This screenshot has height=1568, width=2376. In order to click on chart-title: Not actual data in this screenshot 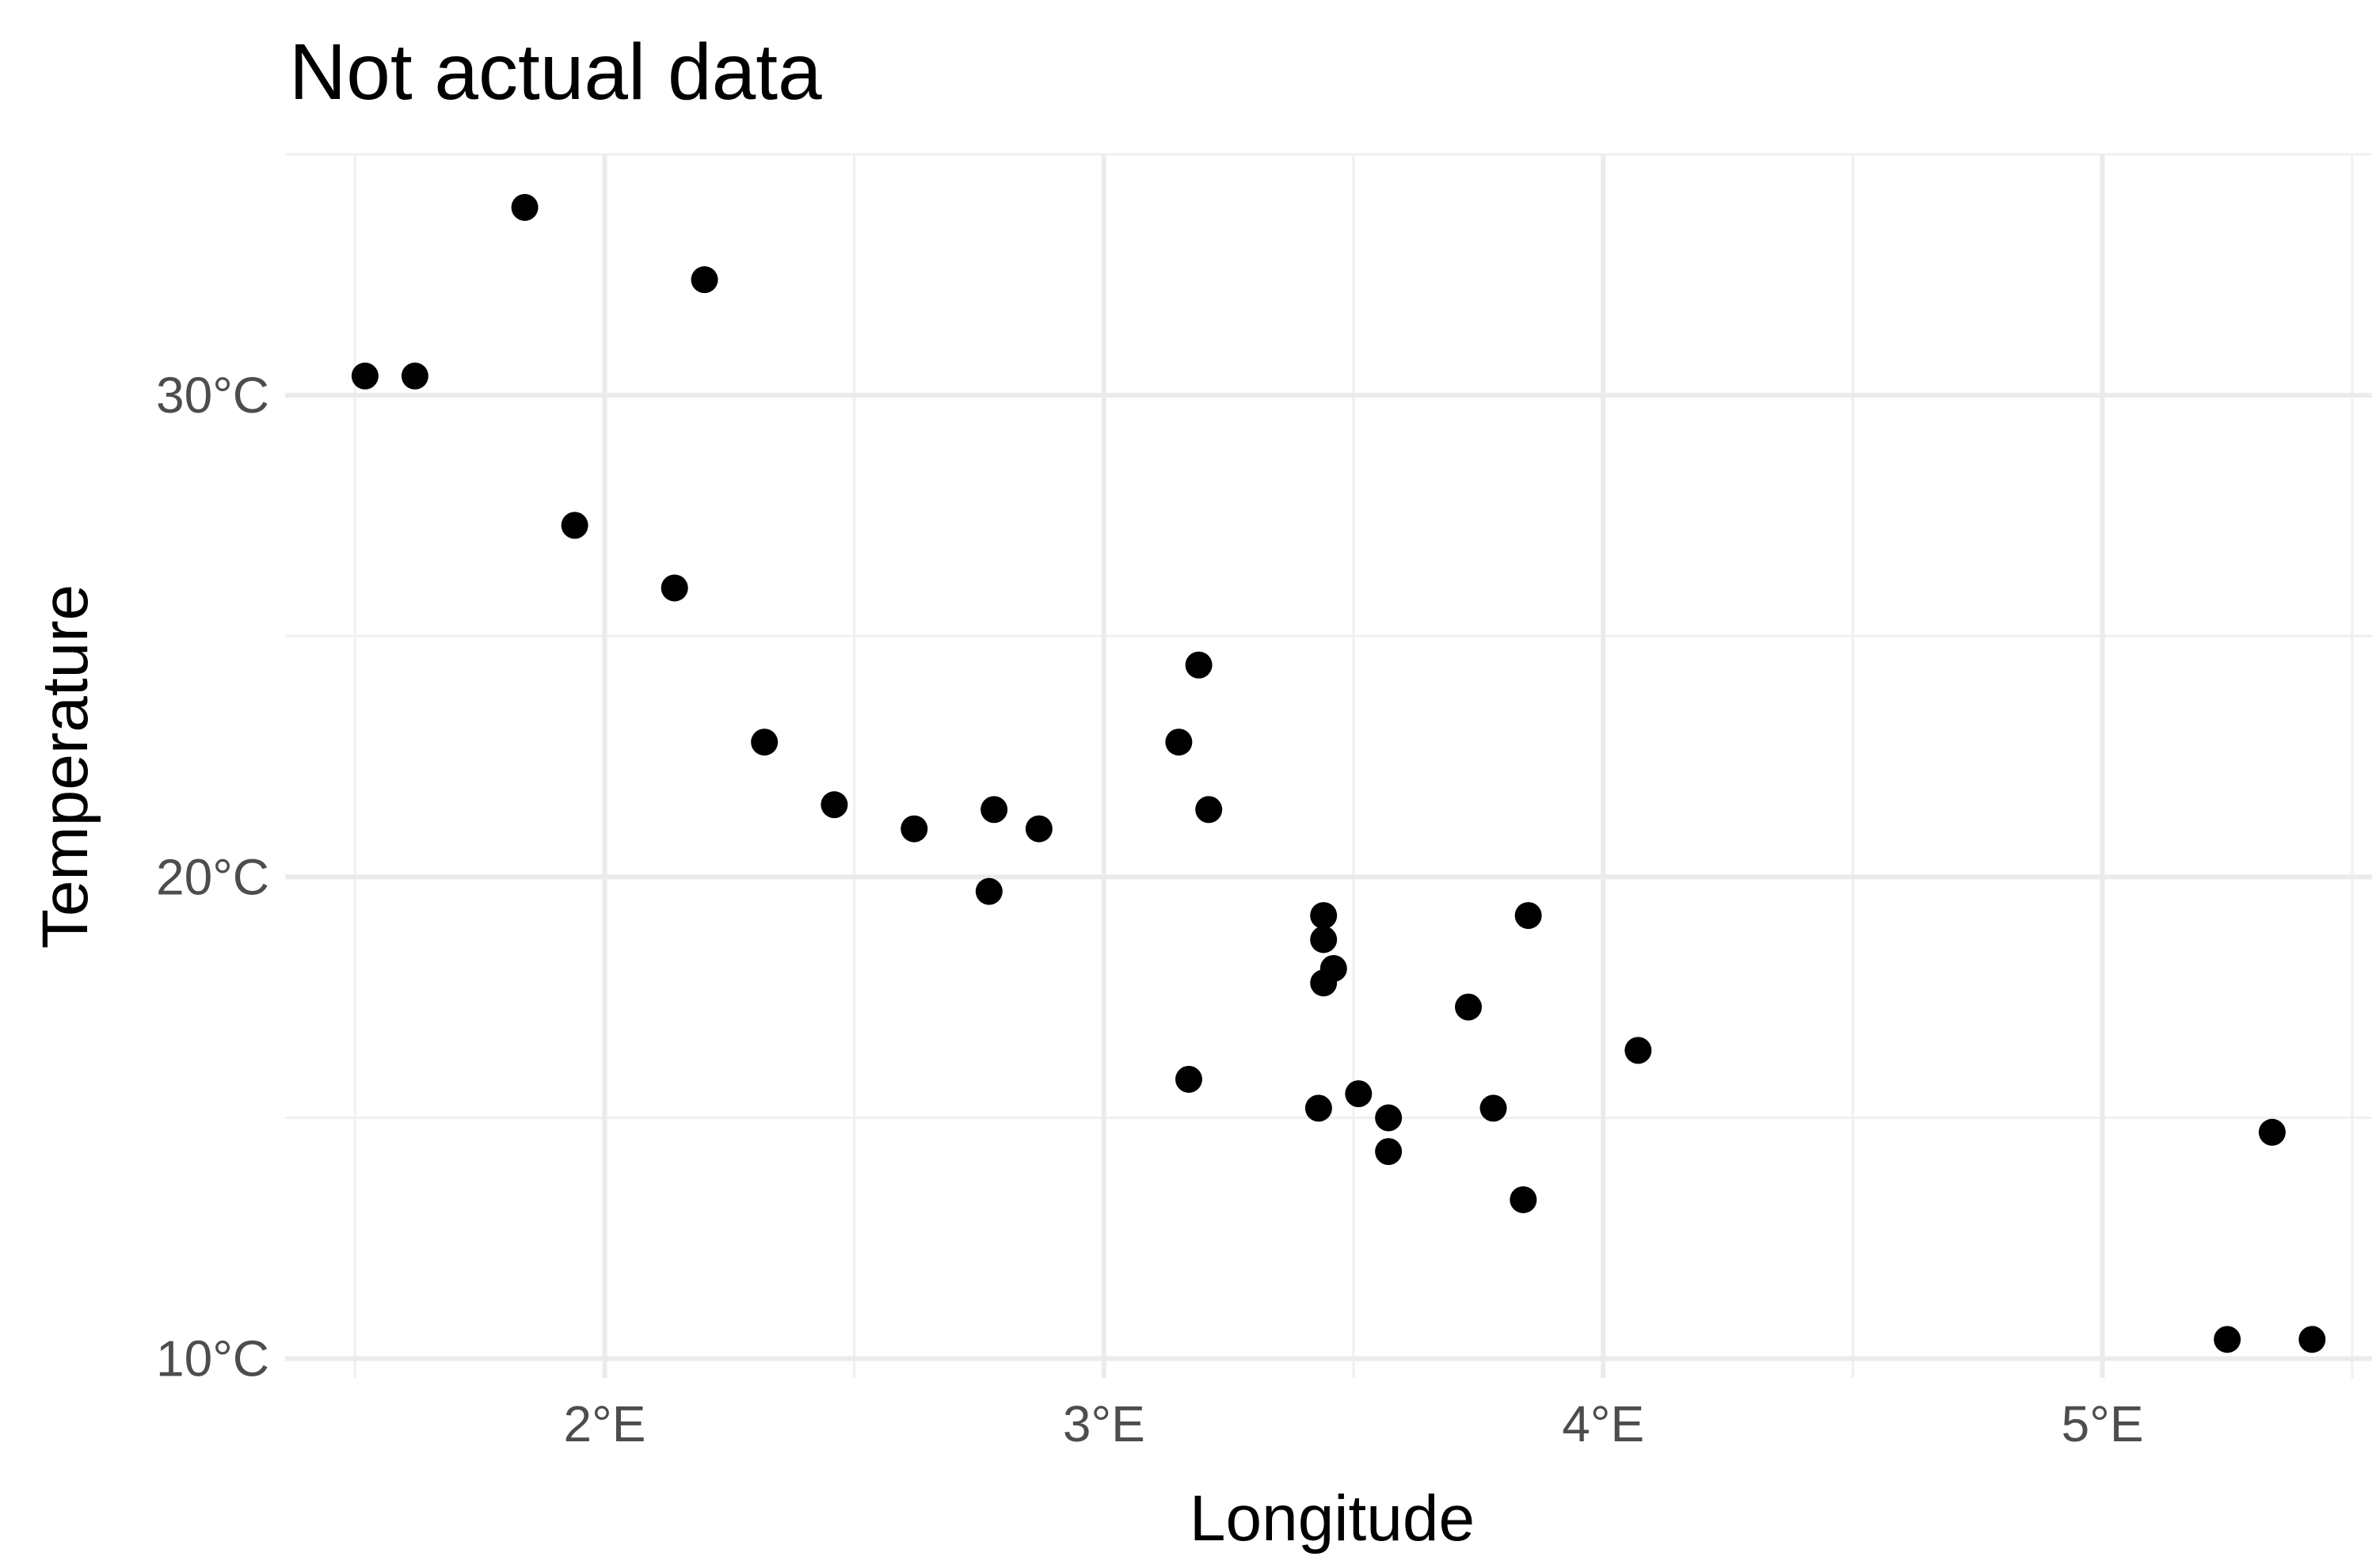, I will do `click(555, 72)`.